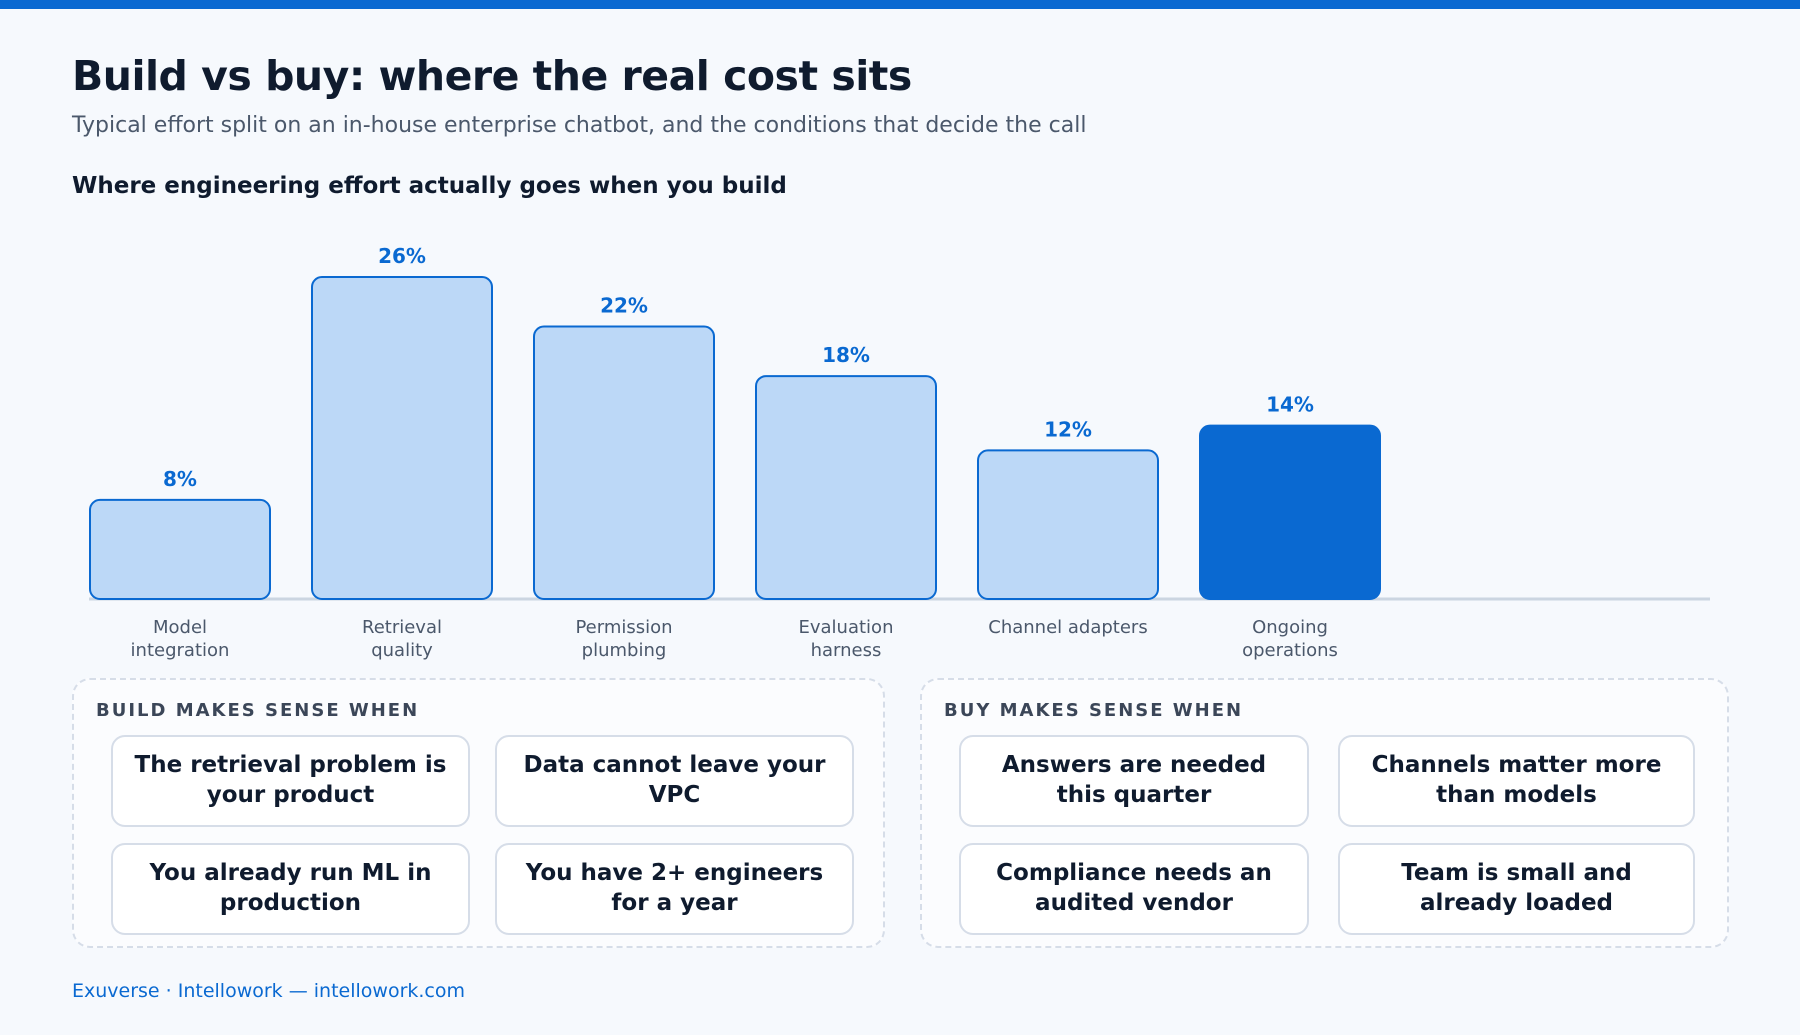 This screenshot has height=1035, width=1800. I want to click on buy-card: Team is small and already loaded, so click(1516, 889).